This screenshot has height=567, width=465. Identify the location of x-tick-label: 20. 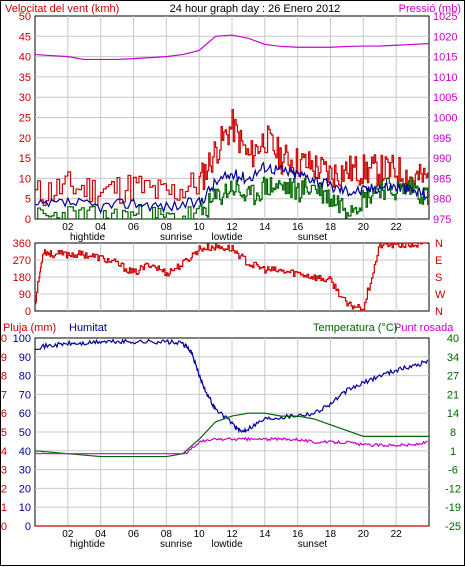
(364, 227).